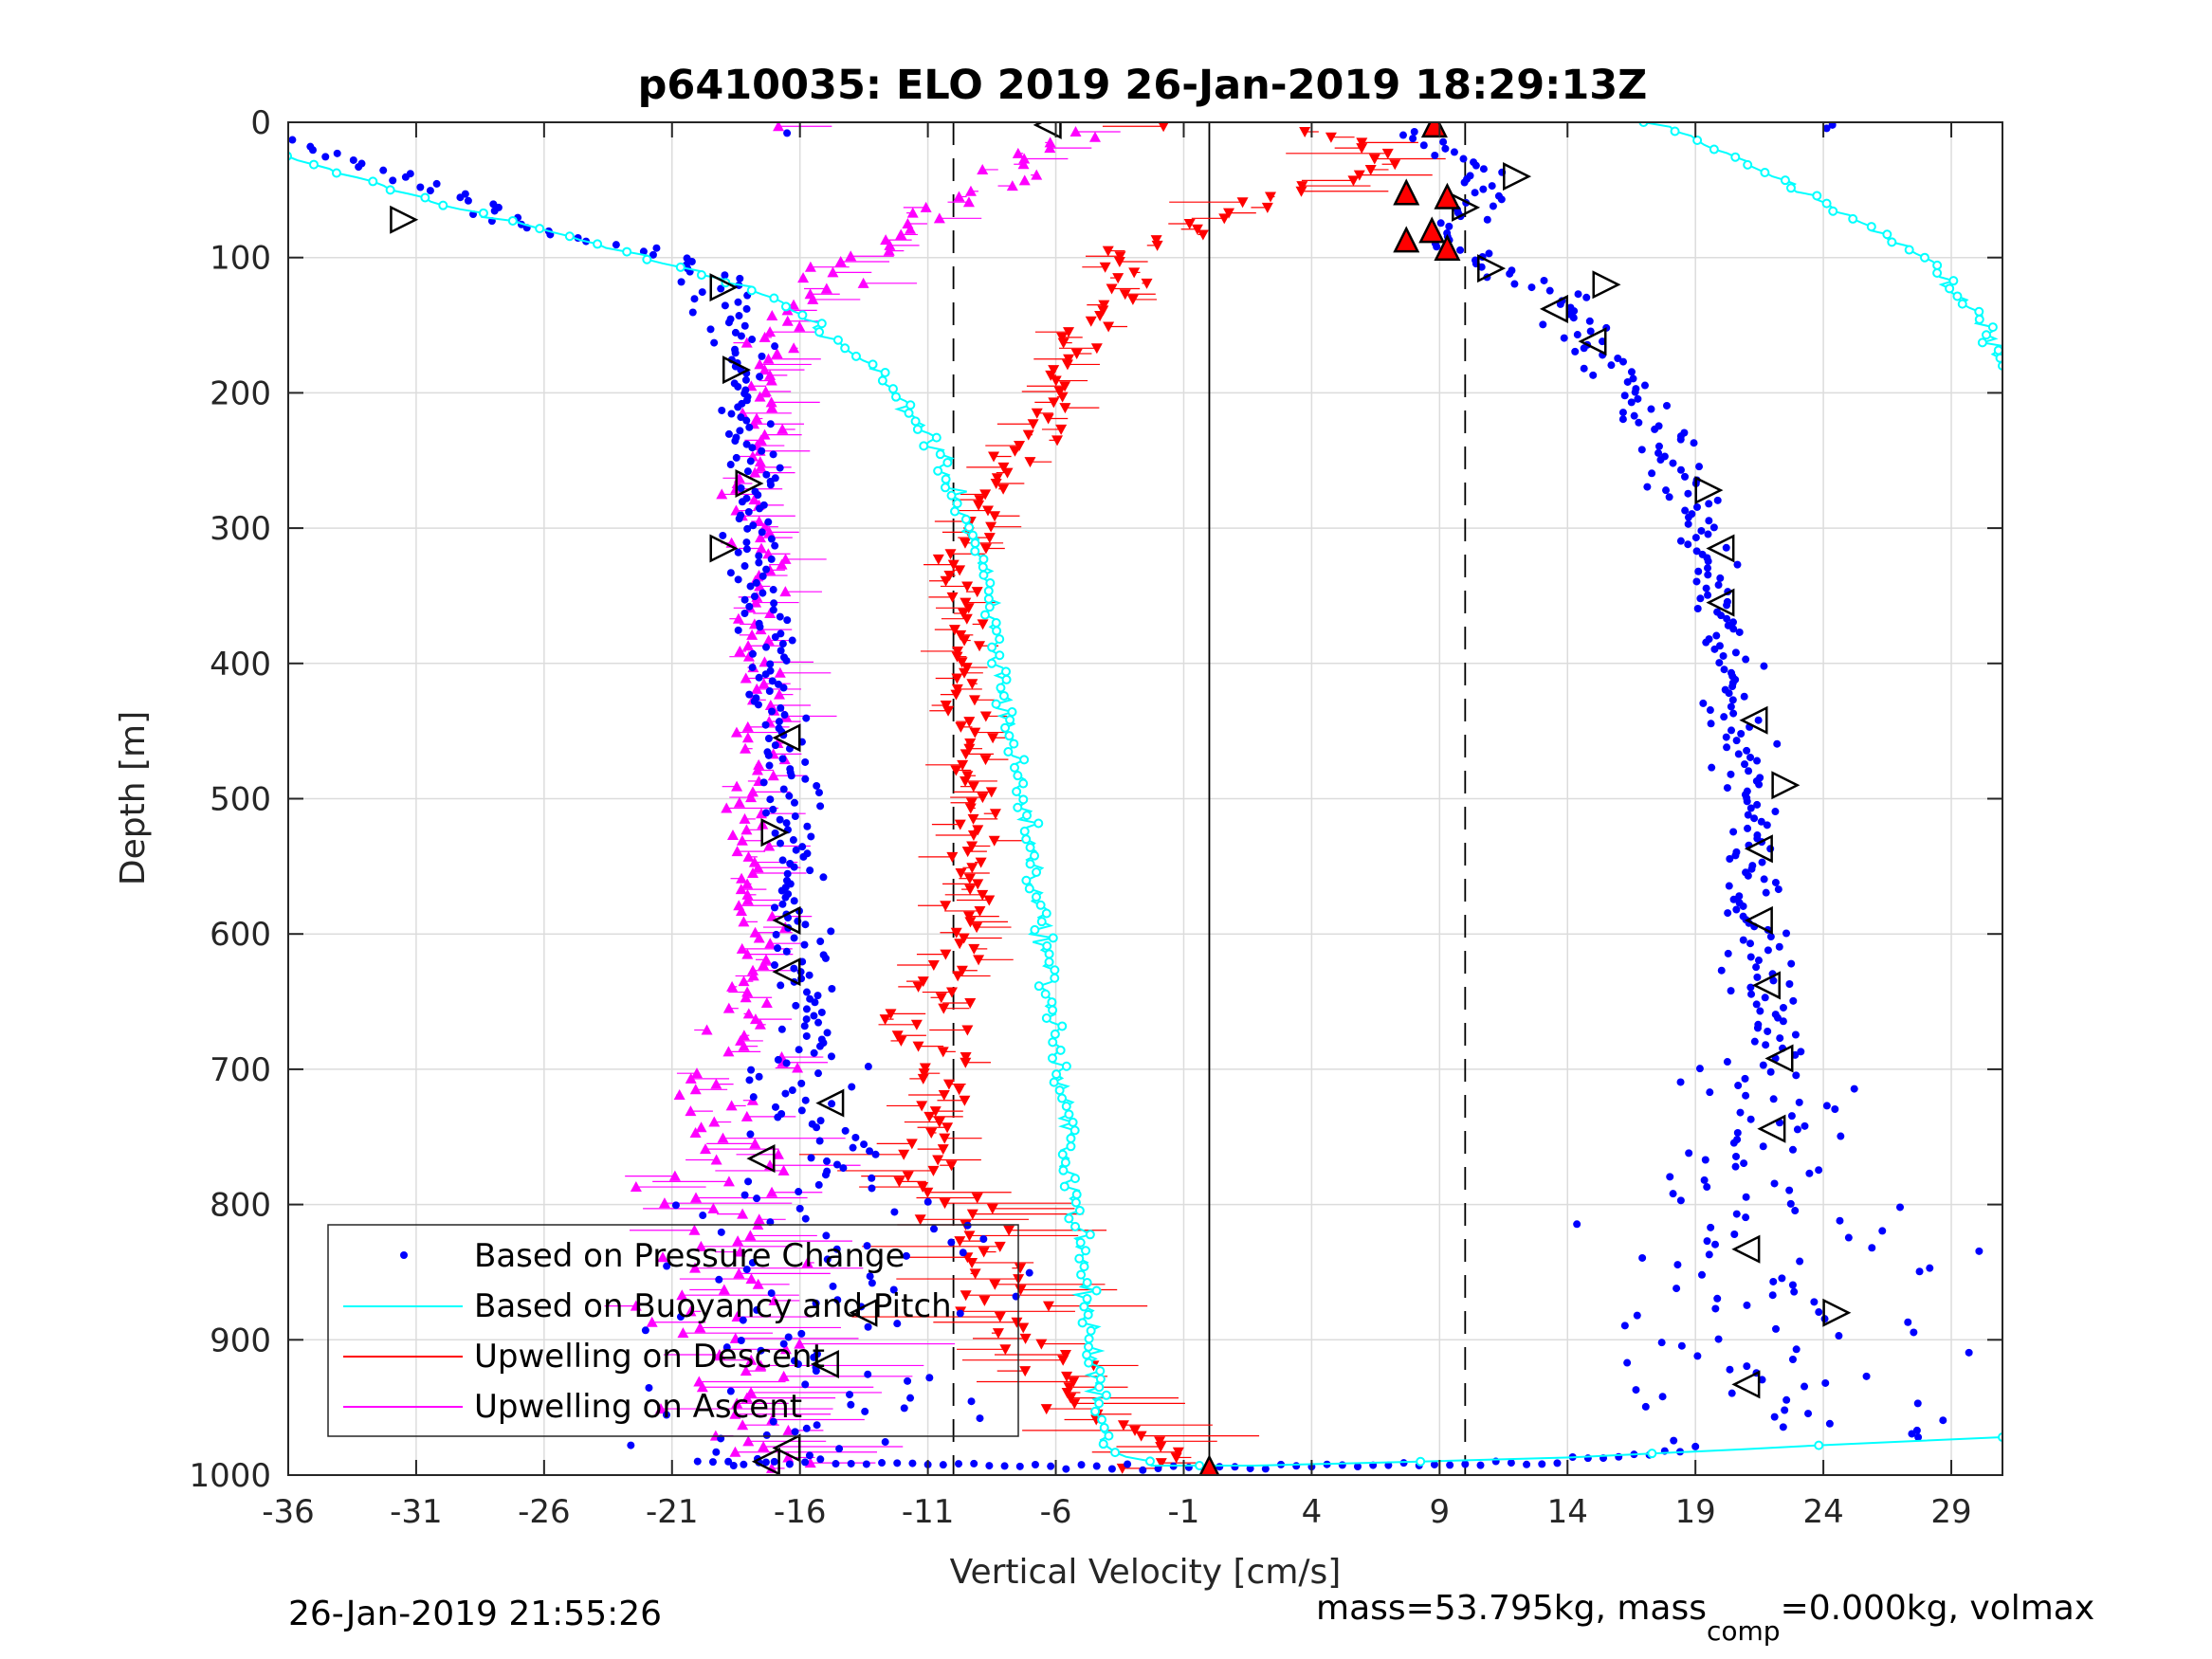 The height and width of the screenshot is (1659, 2212). Describe the element at coordinates (475, 1614) in the screenshot. I see `footer-timestamp: 26-Jan-2019 21:55:26` at that location.